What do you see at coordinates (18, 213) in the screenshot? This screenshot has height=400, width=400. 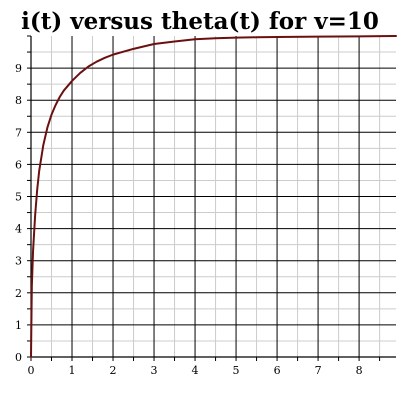 I see `y-tick-labels: 0 1 2 3 4 5 6 7 8 9` at bounding box center [18, 213].